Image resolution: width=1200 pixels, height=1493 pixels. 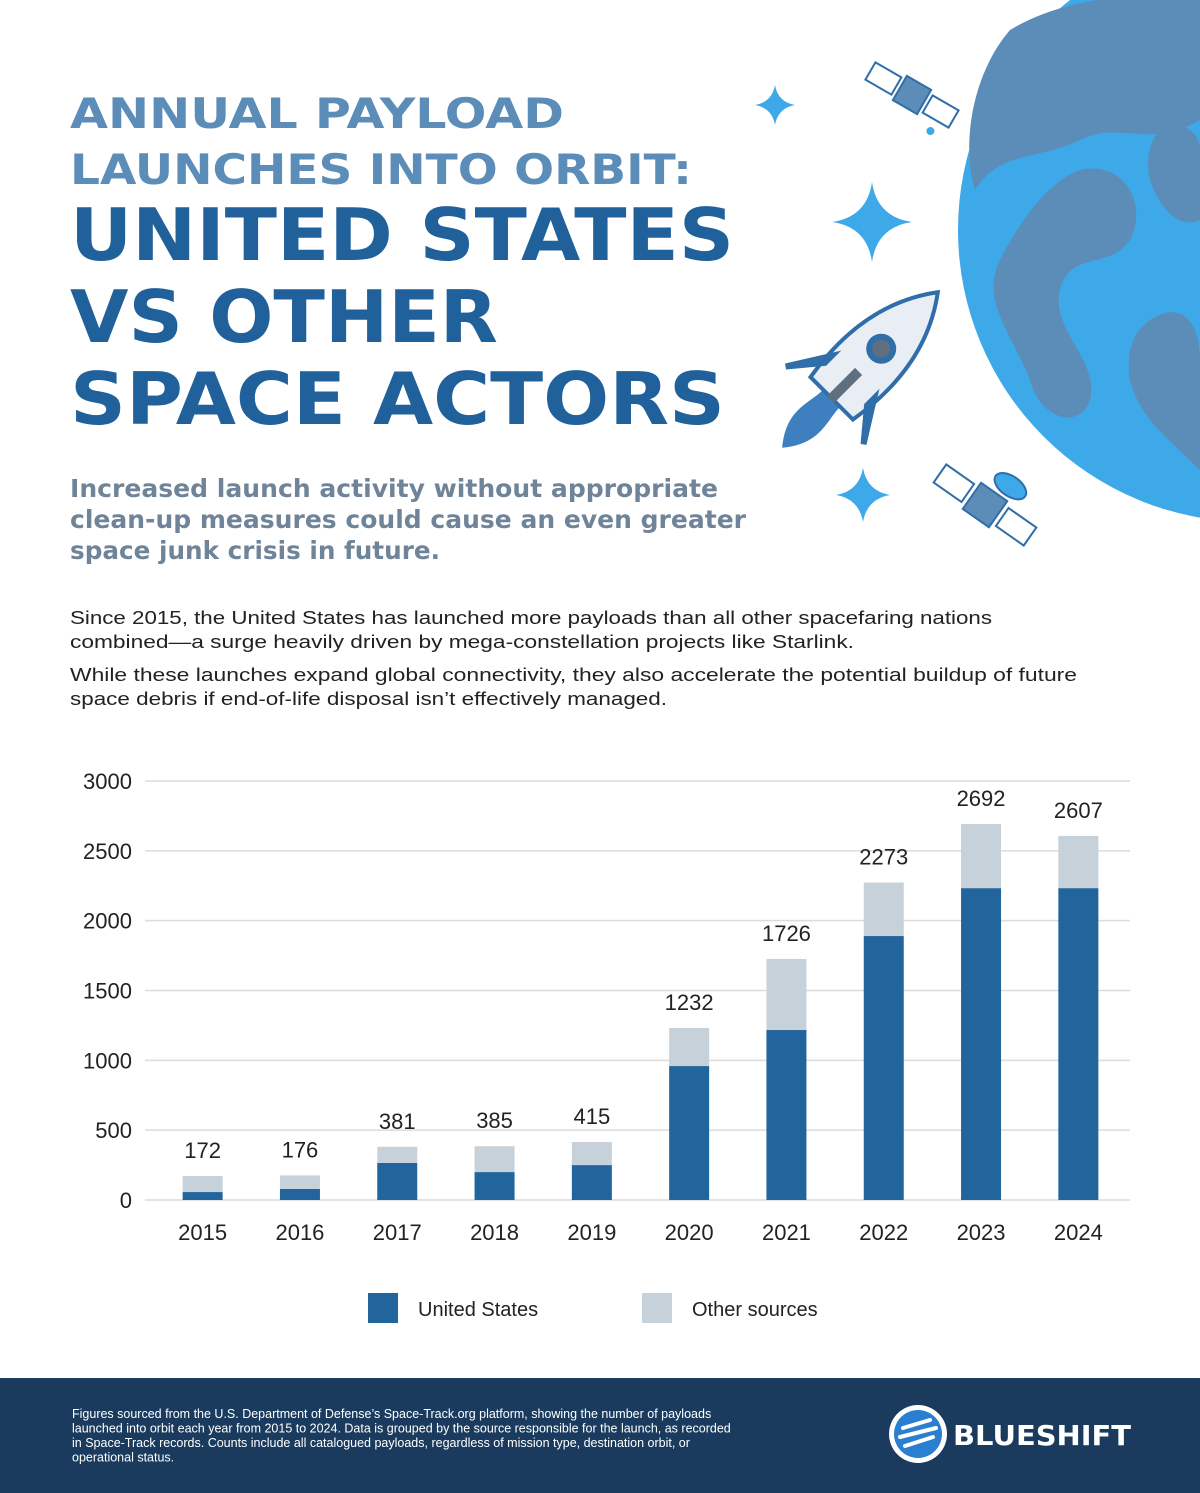 What do you see at coordinates (255, 550) in the screenshot?
I see `subtitle-line: space junk crisis in future.` at bounding box center [255, 550].